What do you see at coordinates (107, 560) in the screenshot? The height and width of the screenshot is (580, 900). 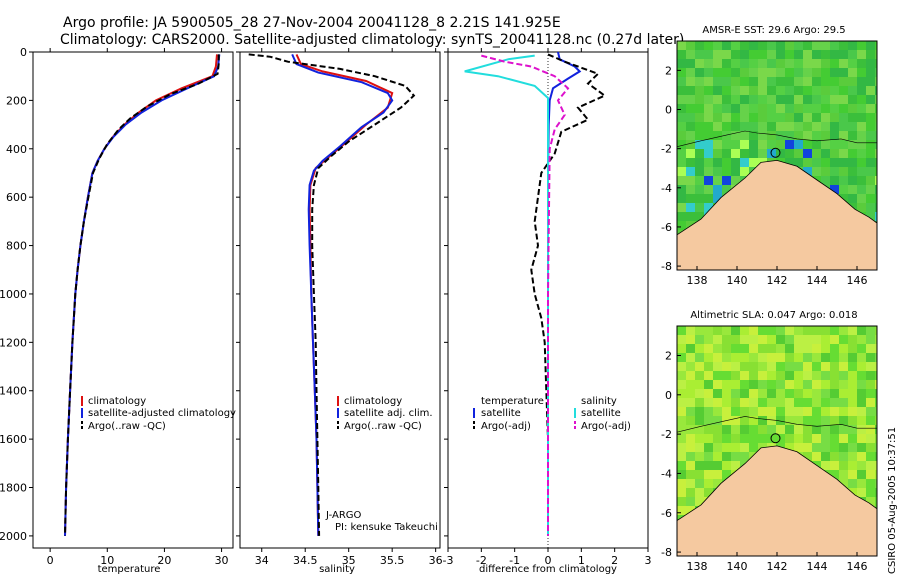 I see `x-tick-label: 10` at bounding box center [107, 560].